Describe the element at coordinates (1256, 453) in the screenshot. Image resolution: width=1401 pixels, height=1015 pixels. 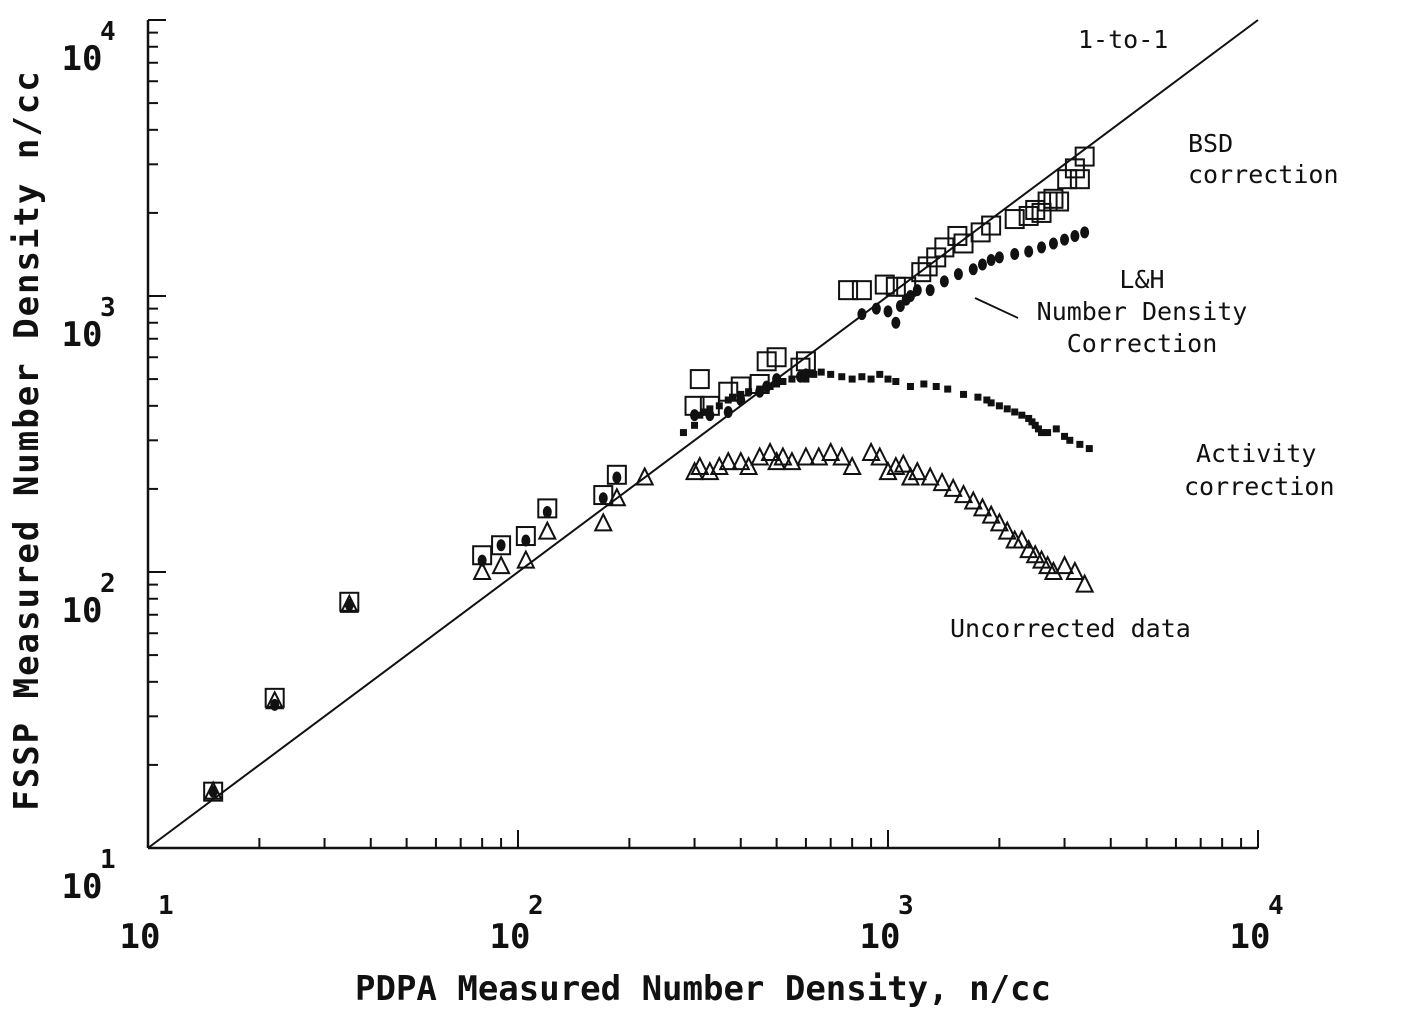
I see `annotation-activity: Activity` at that location.